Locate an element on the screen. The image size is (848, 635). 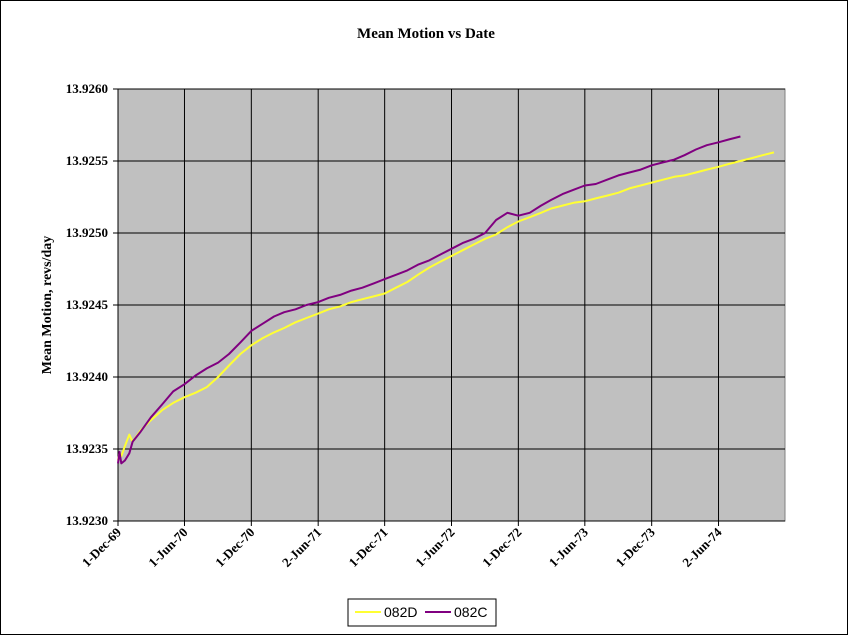
y-tick-label: 13.9235 is located at coordinates (87, 448).